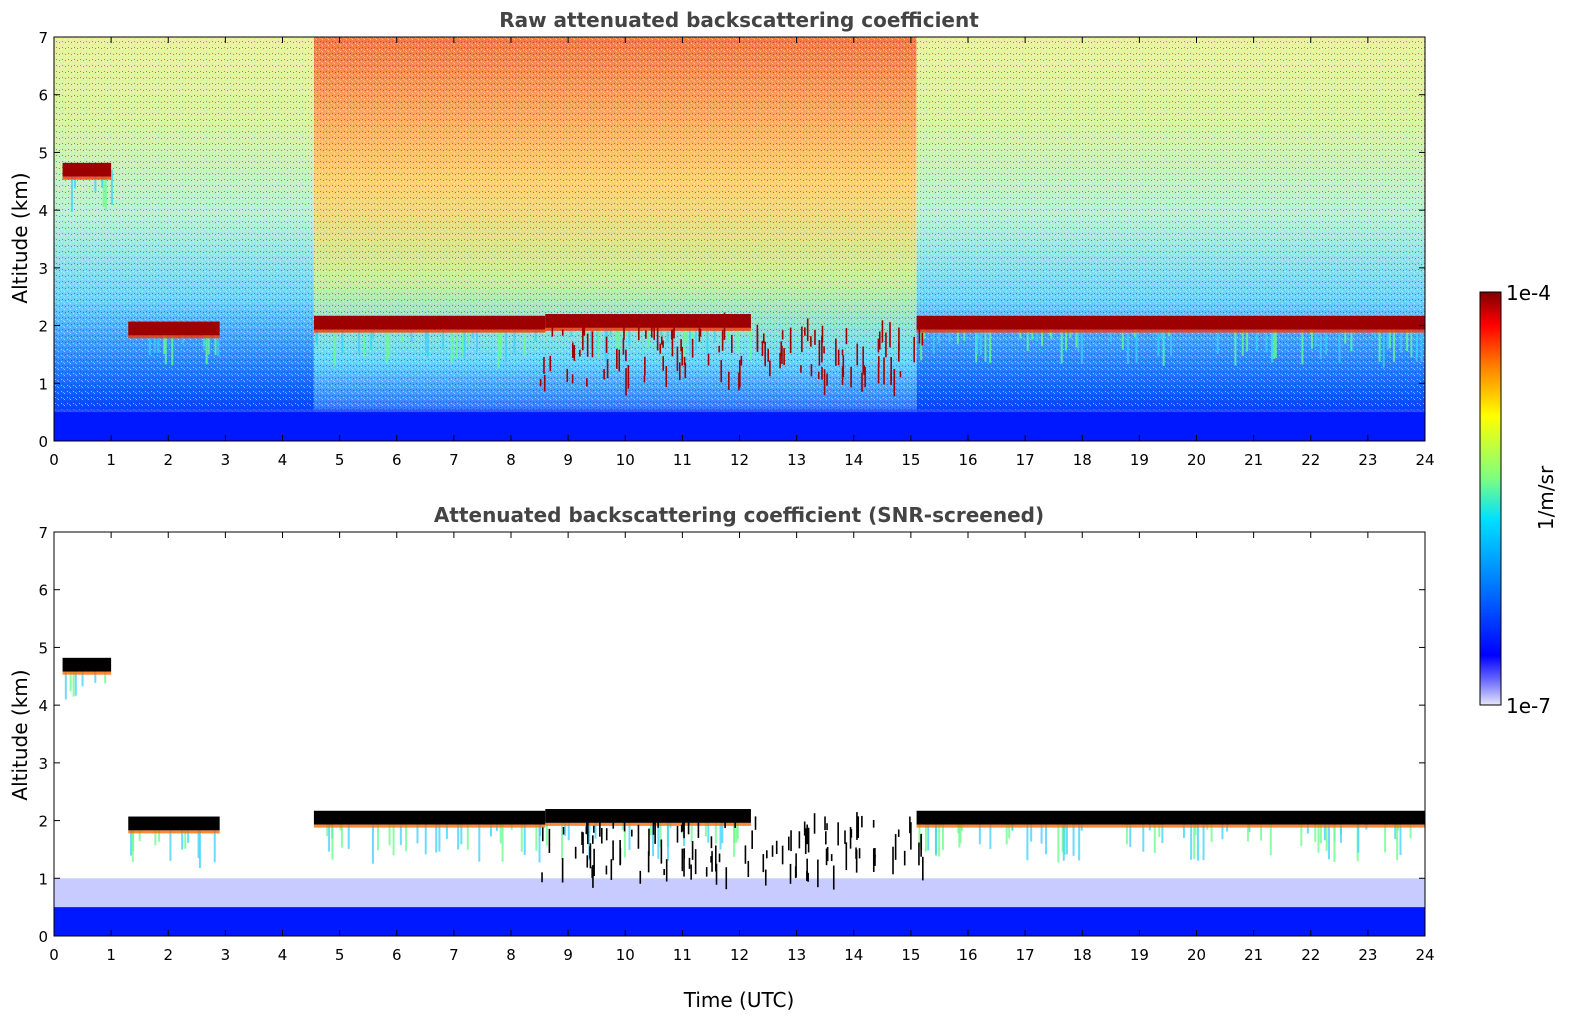  Describe the element at coordinates (397, 955) in the screenshot. I see `x-tick-label: 6` at that location.